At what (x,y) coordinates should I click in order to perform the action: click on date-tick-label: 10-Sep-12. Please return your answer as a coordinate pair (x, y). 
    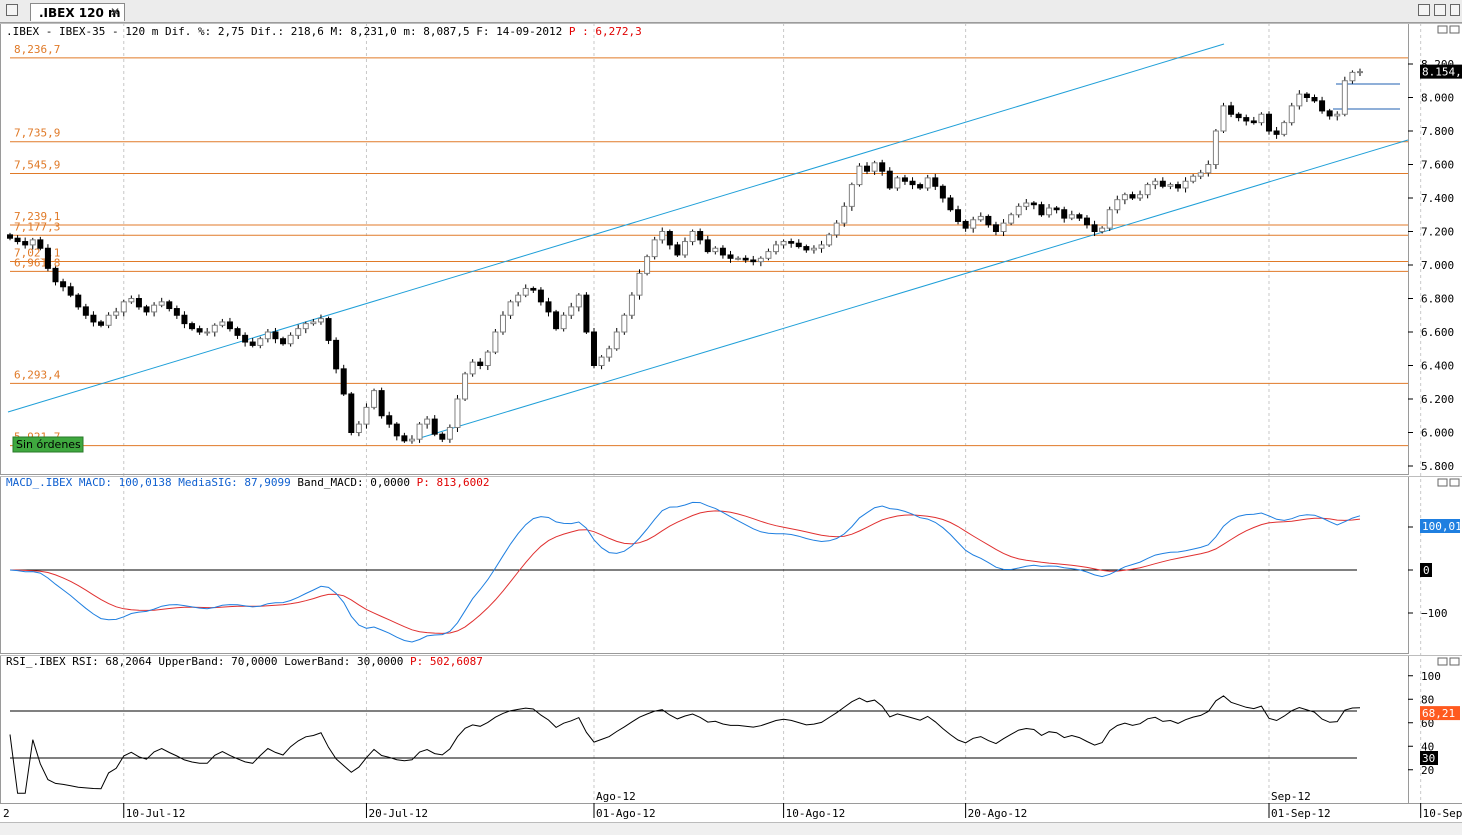
    Looking at the image, I should click on (1442, 813).